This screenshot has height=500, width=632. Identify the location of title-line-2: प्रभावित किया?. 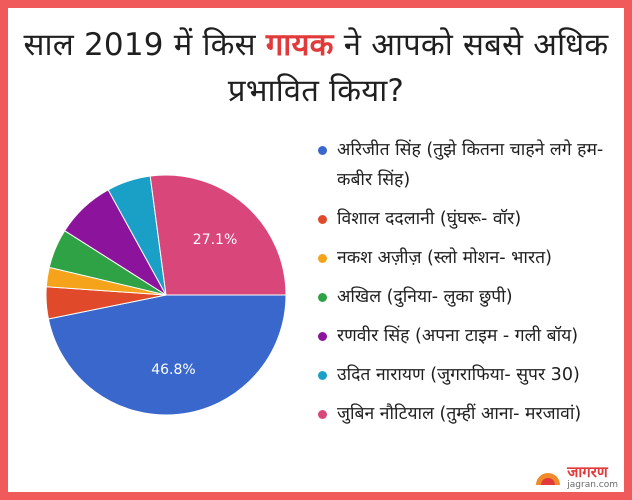
(316, 91).